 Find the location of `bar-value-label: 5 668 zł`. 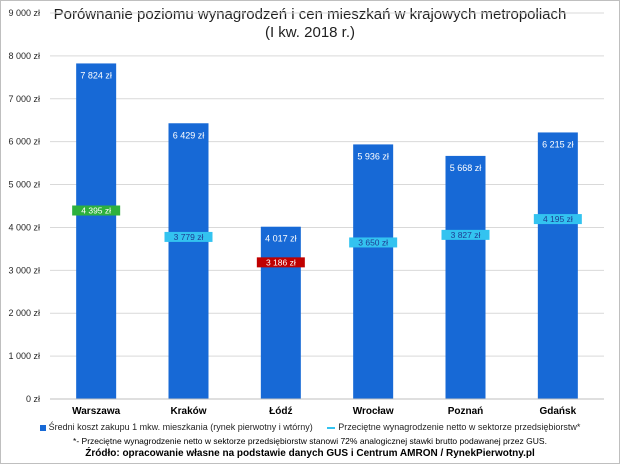

bar-value-label: 5 668 zł is located at coordinates (466, 168).